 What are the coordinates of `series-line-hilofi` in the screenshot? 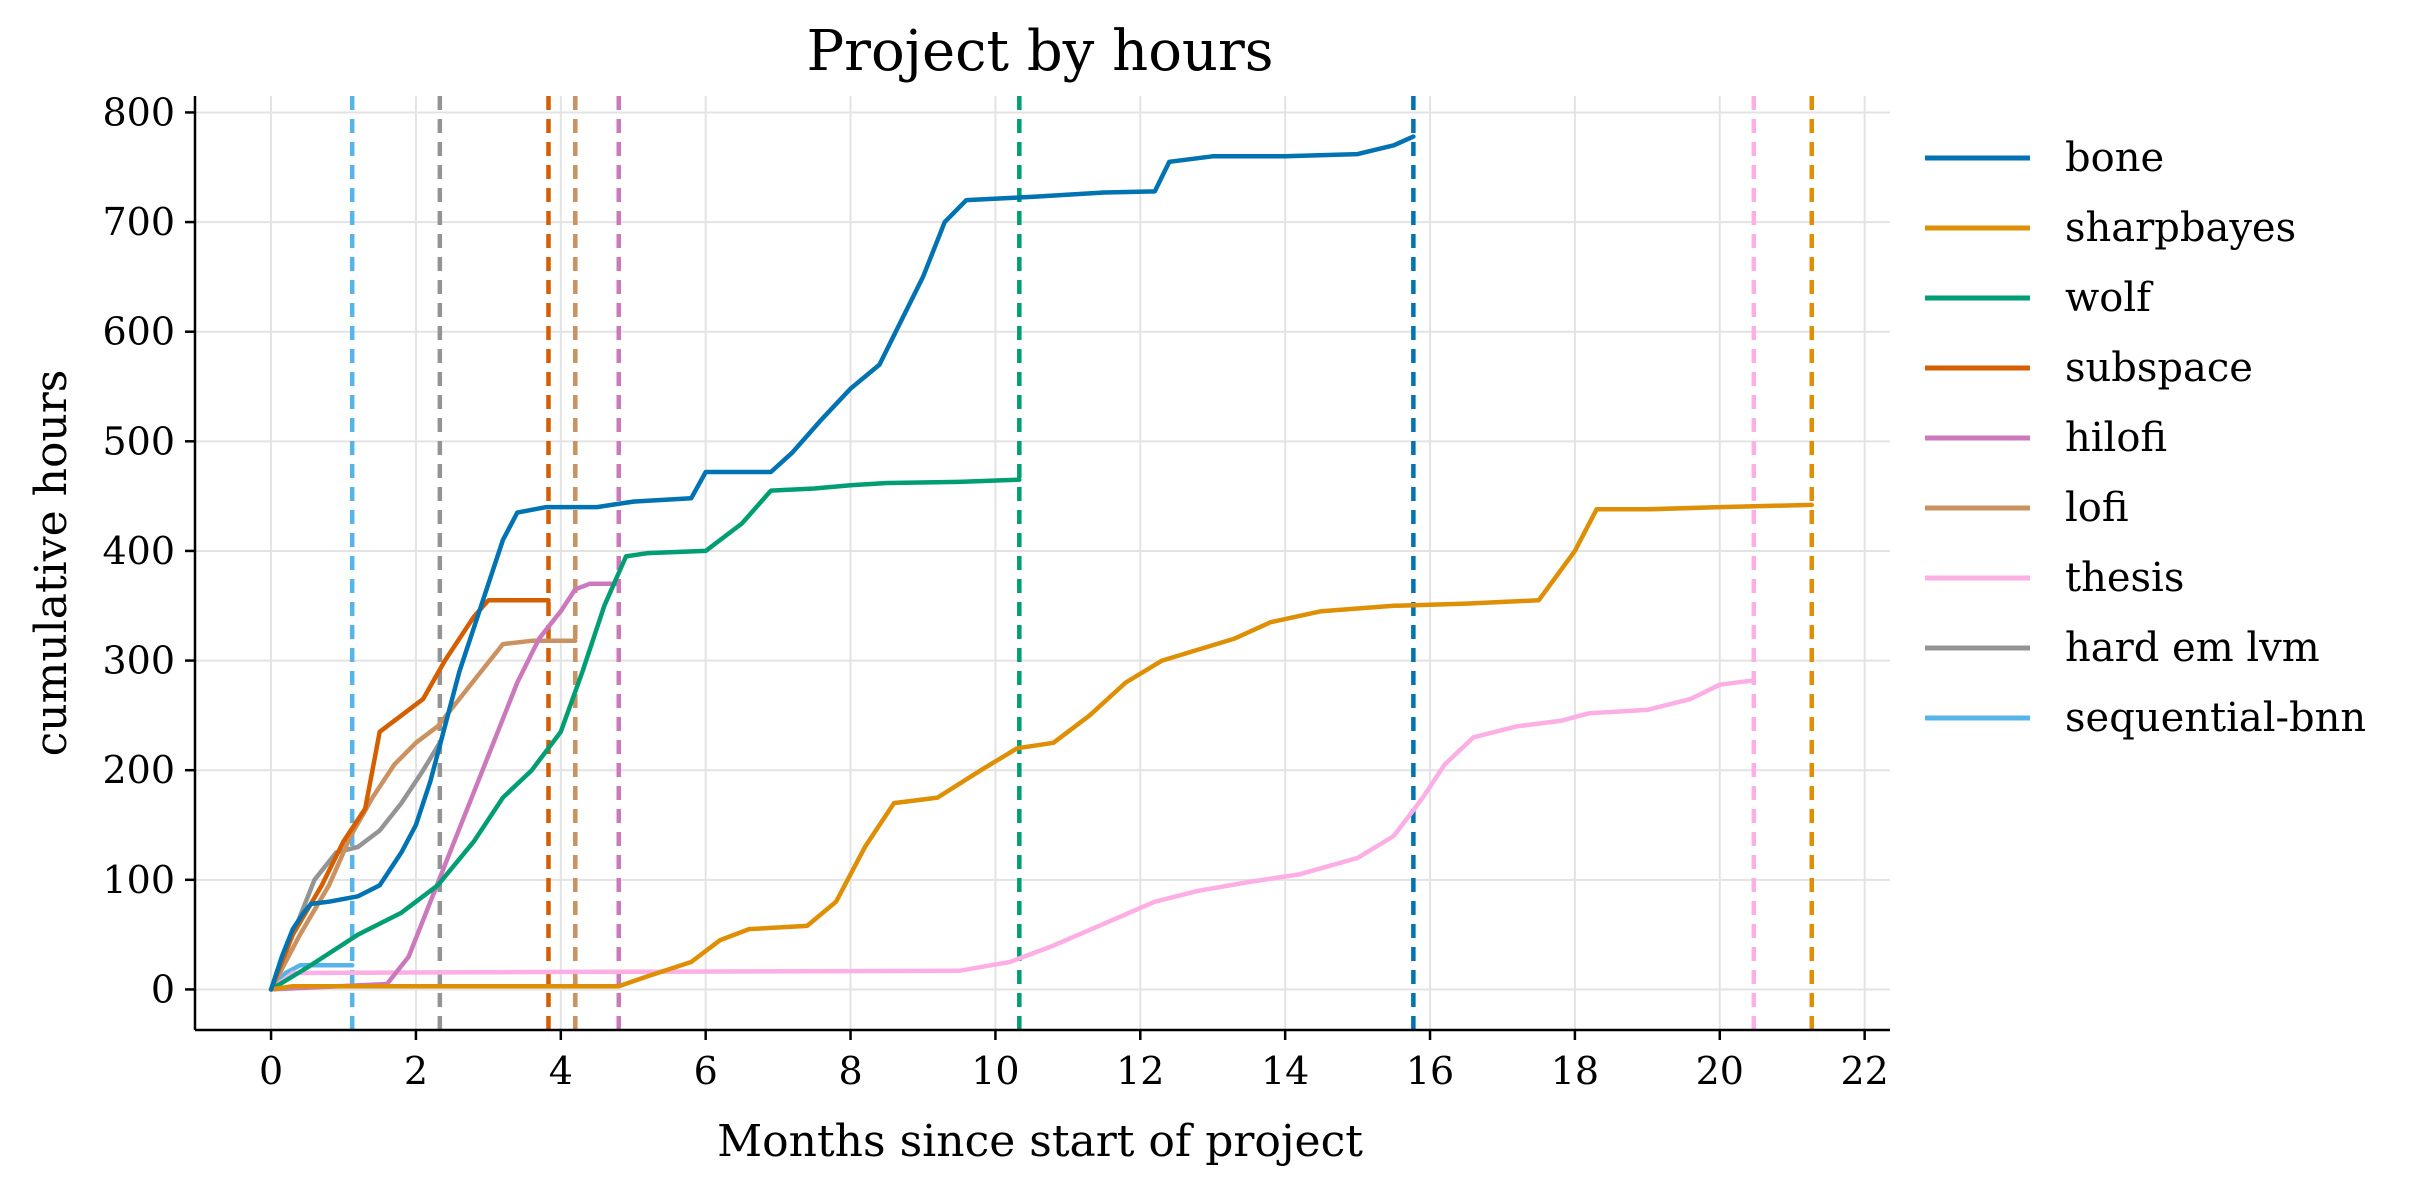 It's located at (445, 786).